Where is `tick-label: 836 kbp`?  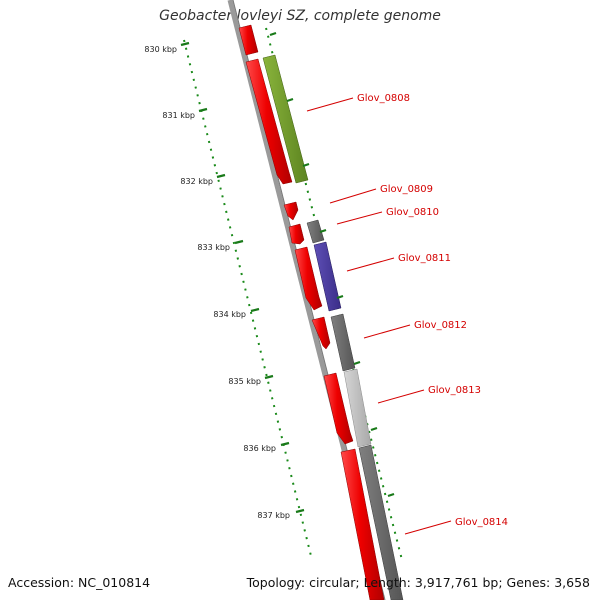 tick-label: 836 kbp is located at coordinates (259, 448).